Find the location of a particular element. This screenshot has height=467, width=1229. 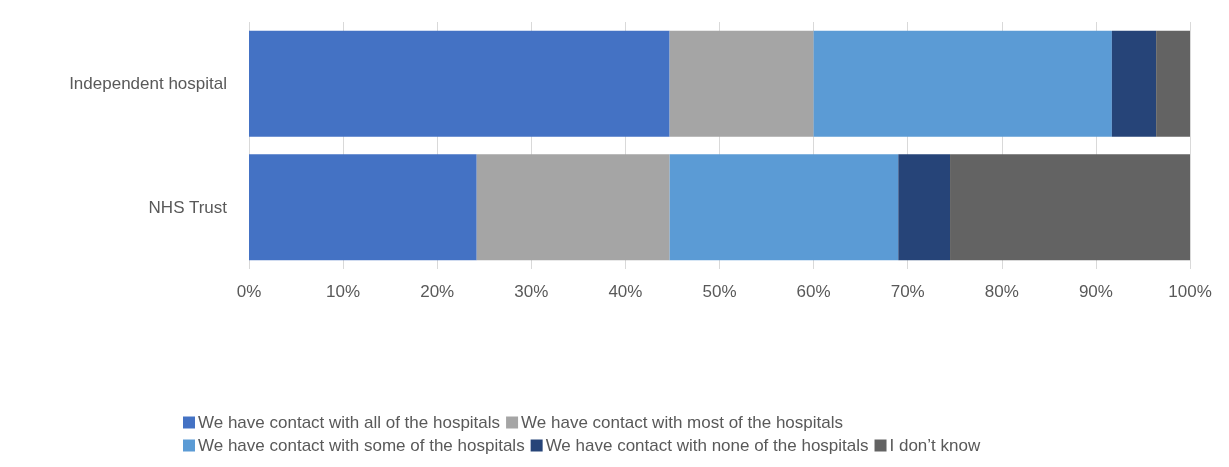

x-tick-label: 70% is located at coordinates (907, 291).